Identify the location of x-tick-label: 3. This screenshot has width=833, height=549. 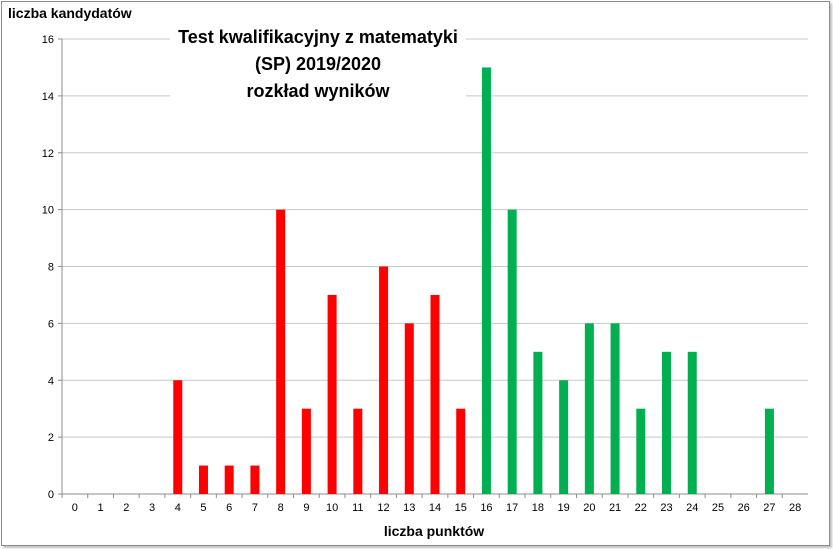
(152, 508).